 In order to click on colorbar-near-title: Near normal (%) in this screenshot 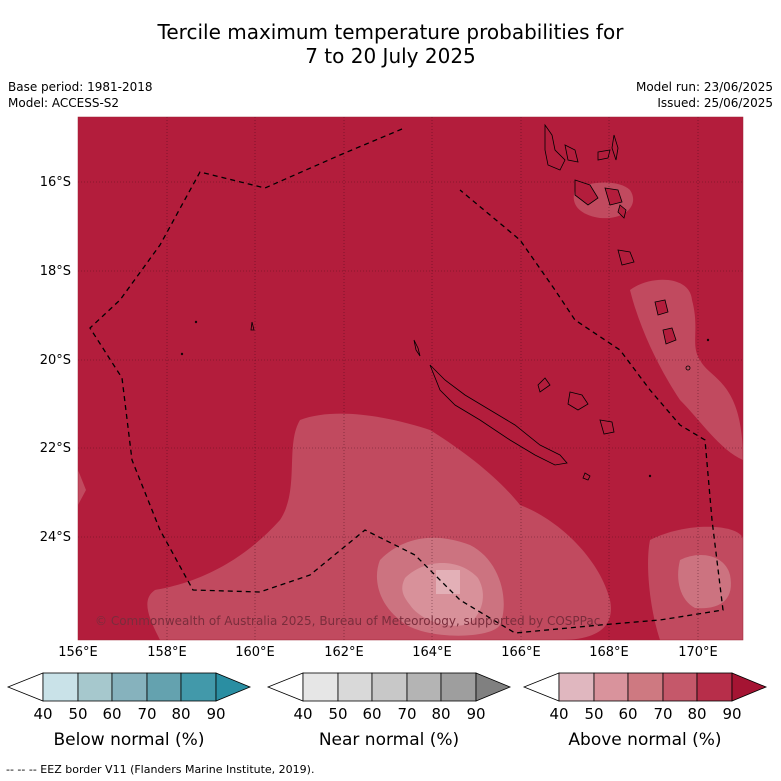, I will do `click(389, 740)`.